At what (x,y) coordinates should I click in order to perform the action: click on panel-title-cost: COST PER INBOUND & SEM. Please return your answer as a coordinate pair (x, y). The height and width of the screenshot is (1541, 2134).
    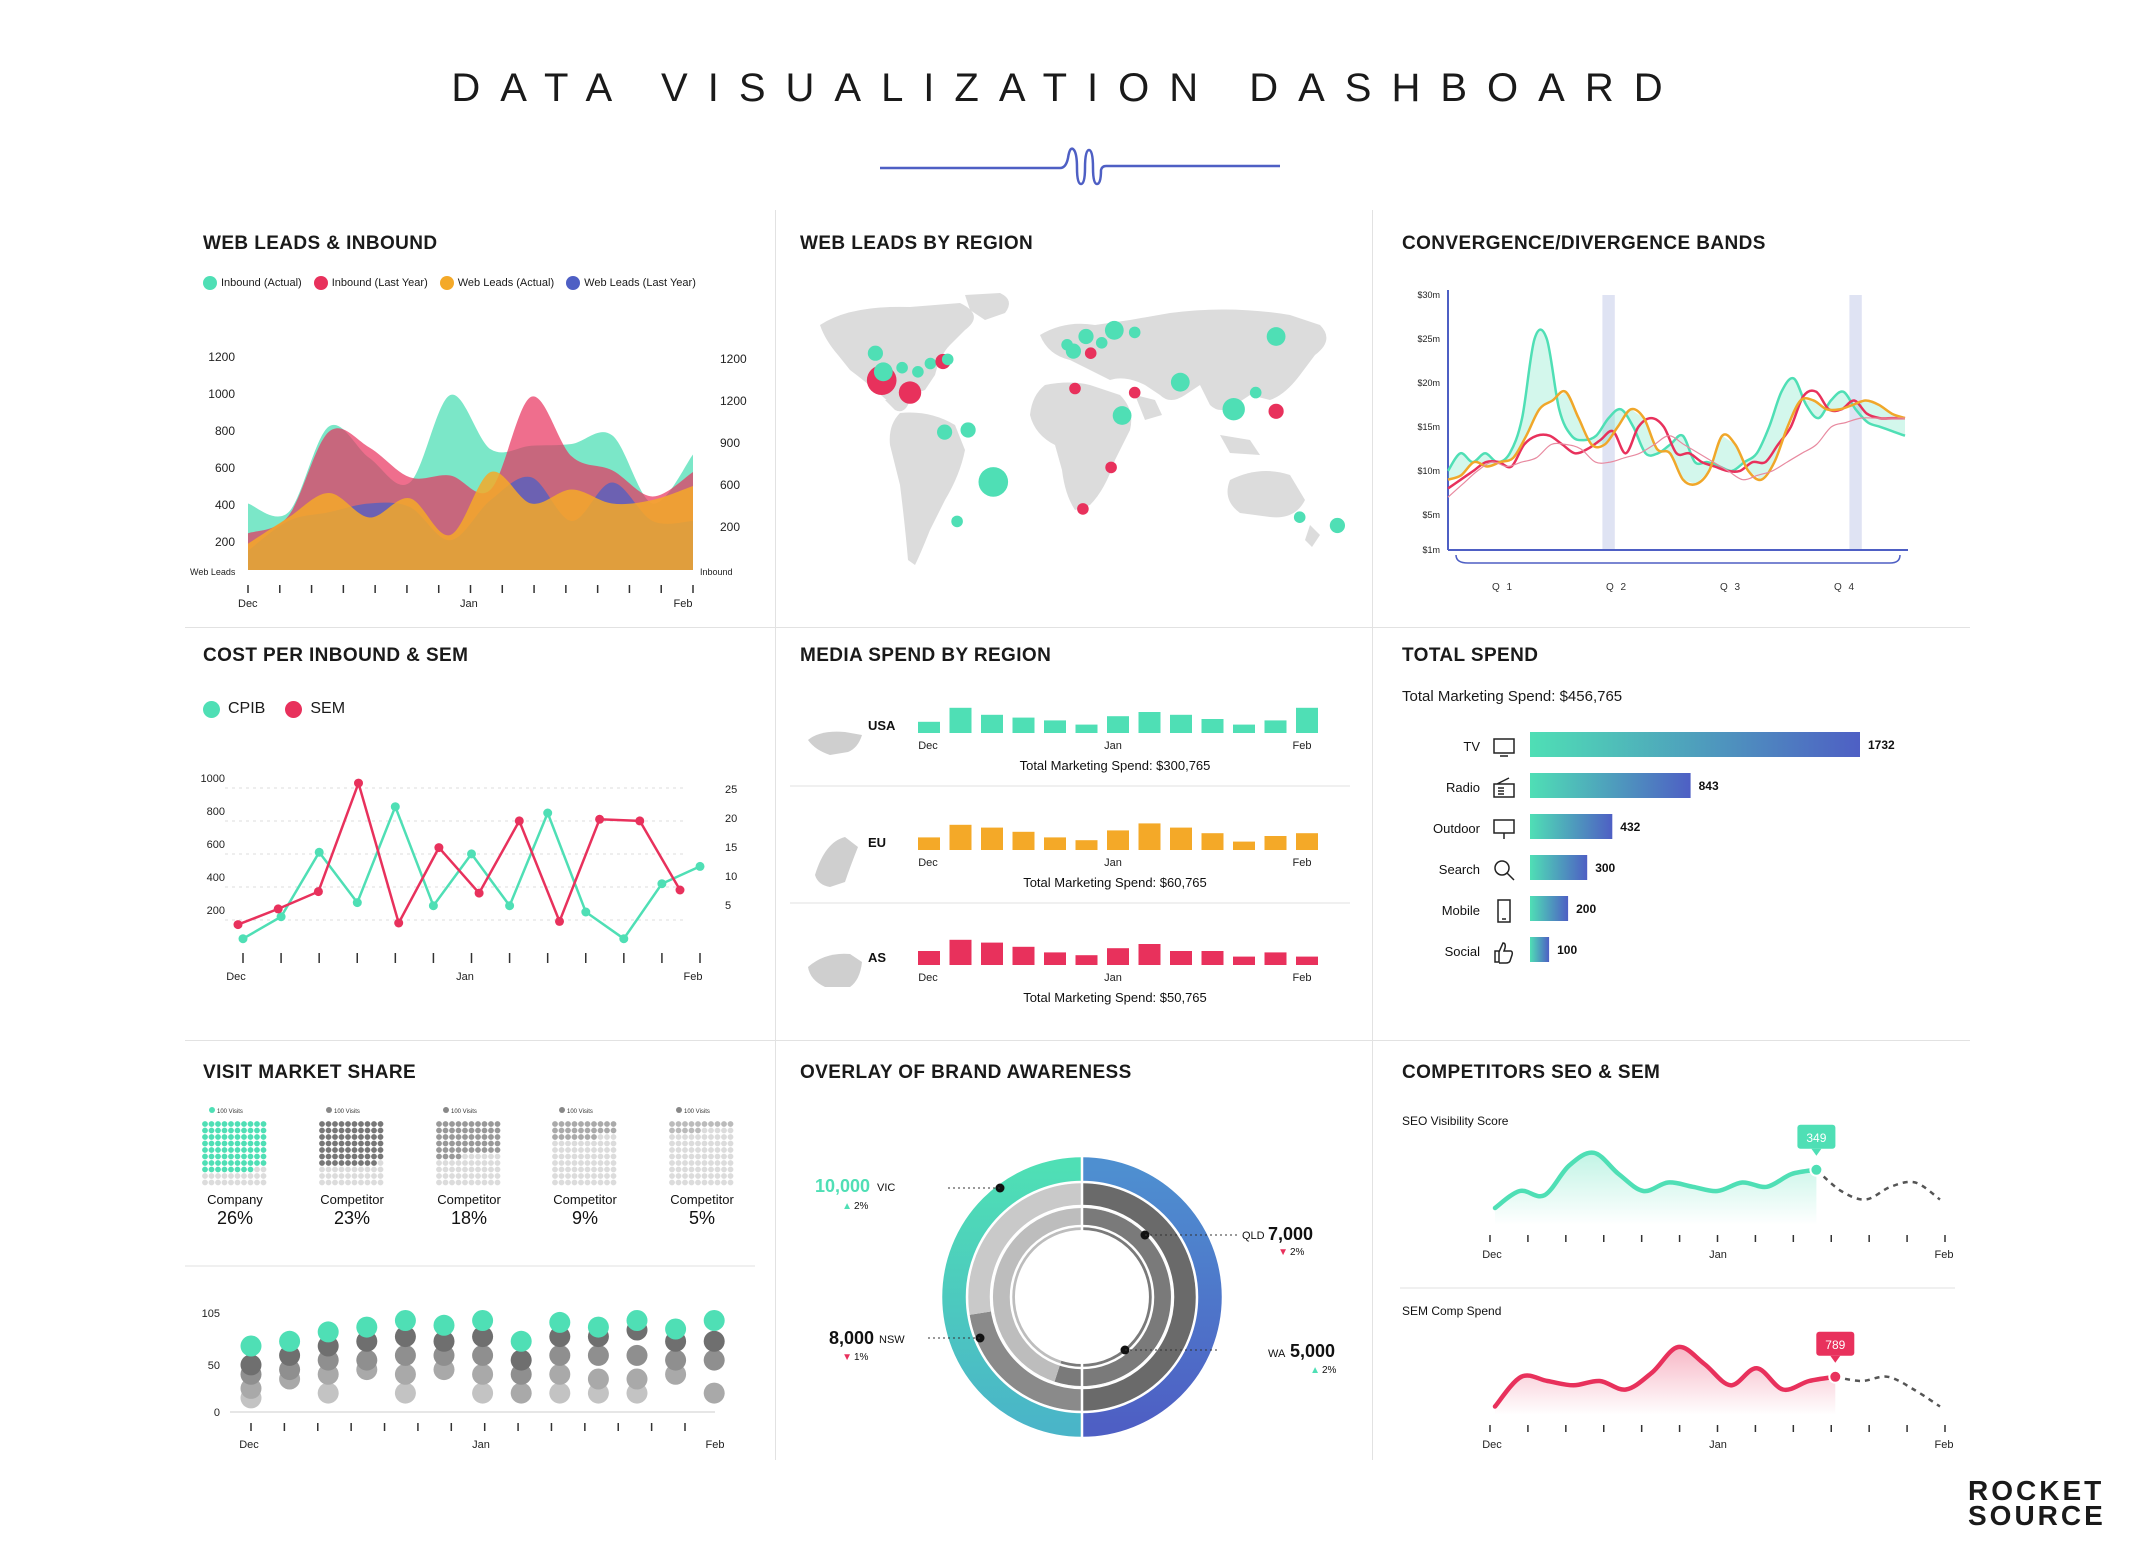
    Looking at the image, I should click on (336, 655).